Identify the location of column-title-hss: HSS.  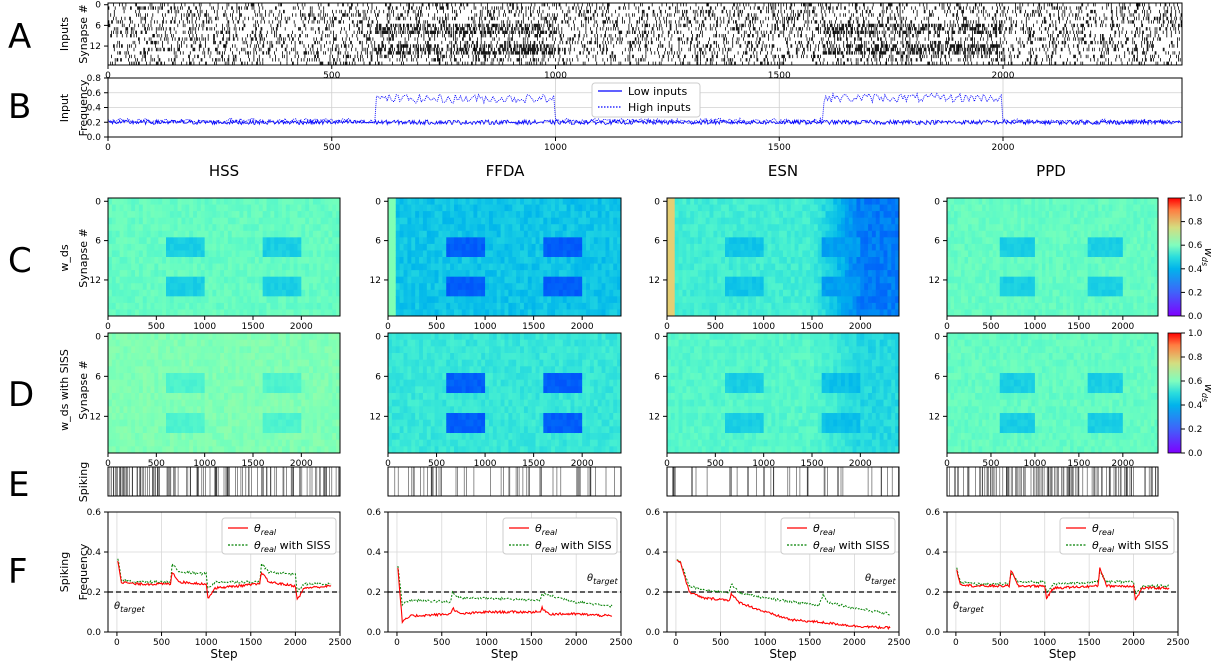
(224, 171).